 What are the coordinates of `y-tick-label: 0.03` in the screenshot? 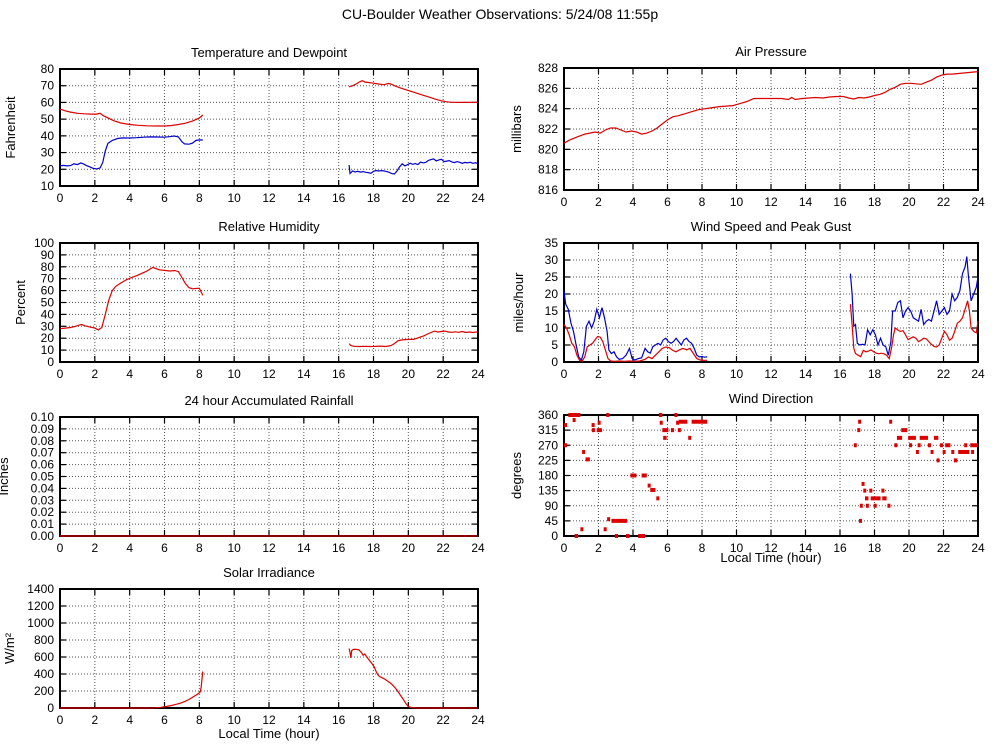 It's located at (43, 500).